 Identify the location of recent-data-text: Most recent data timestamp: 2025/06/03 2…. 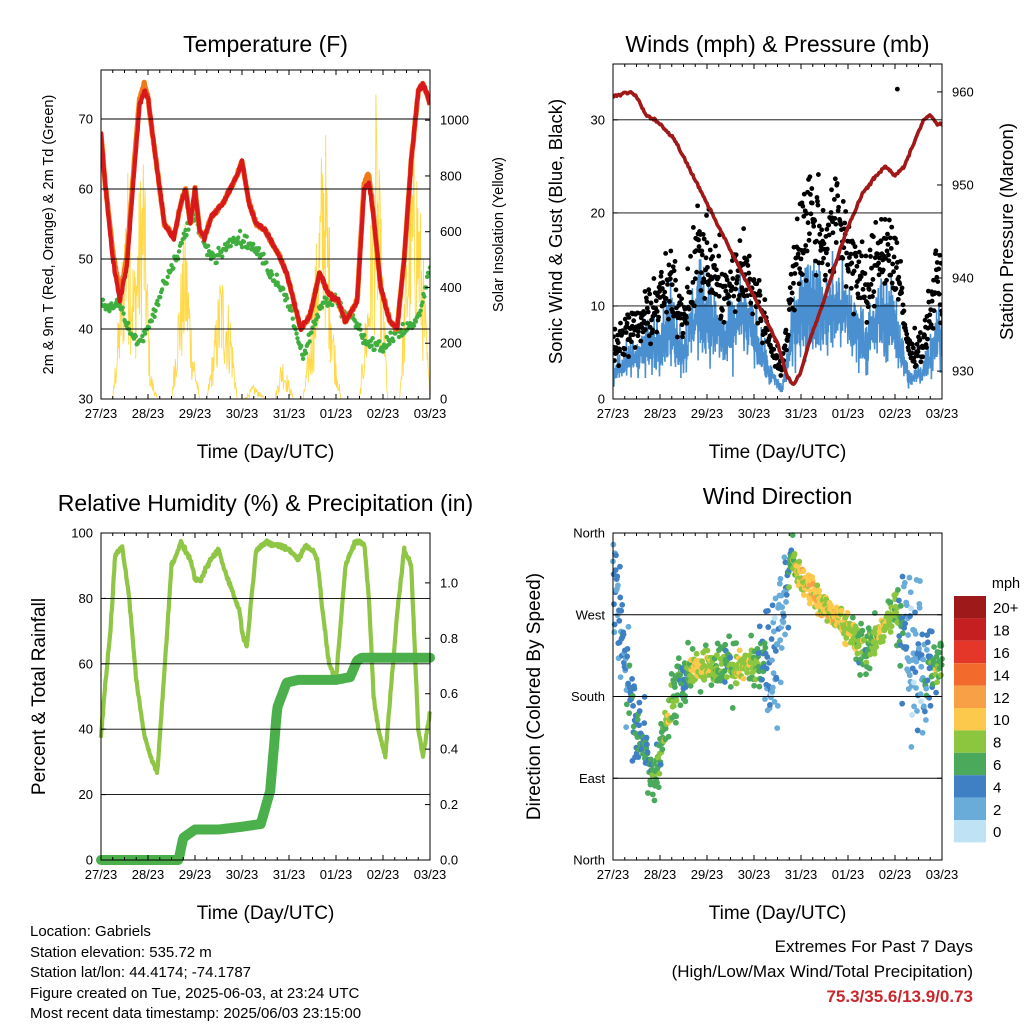
(196, 1013).